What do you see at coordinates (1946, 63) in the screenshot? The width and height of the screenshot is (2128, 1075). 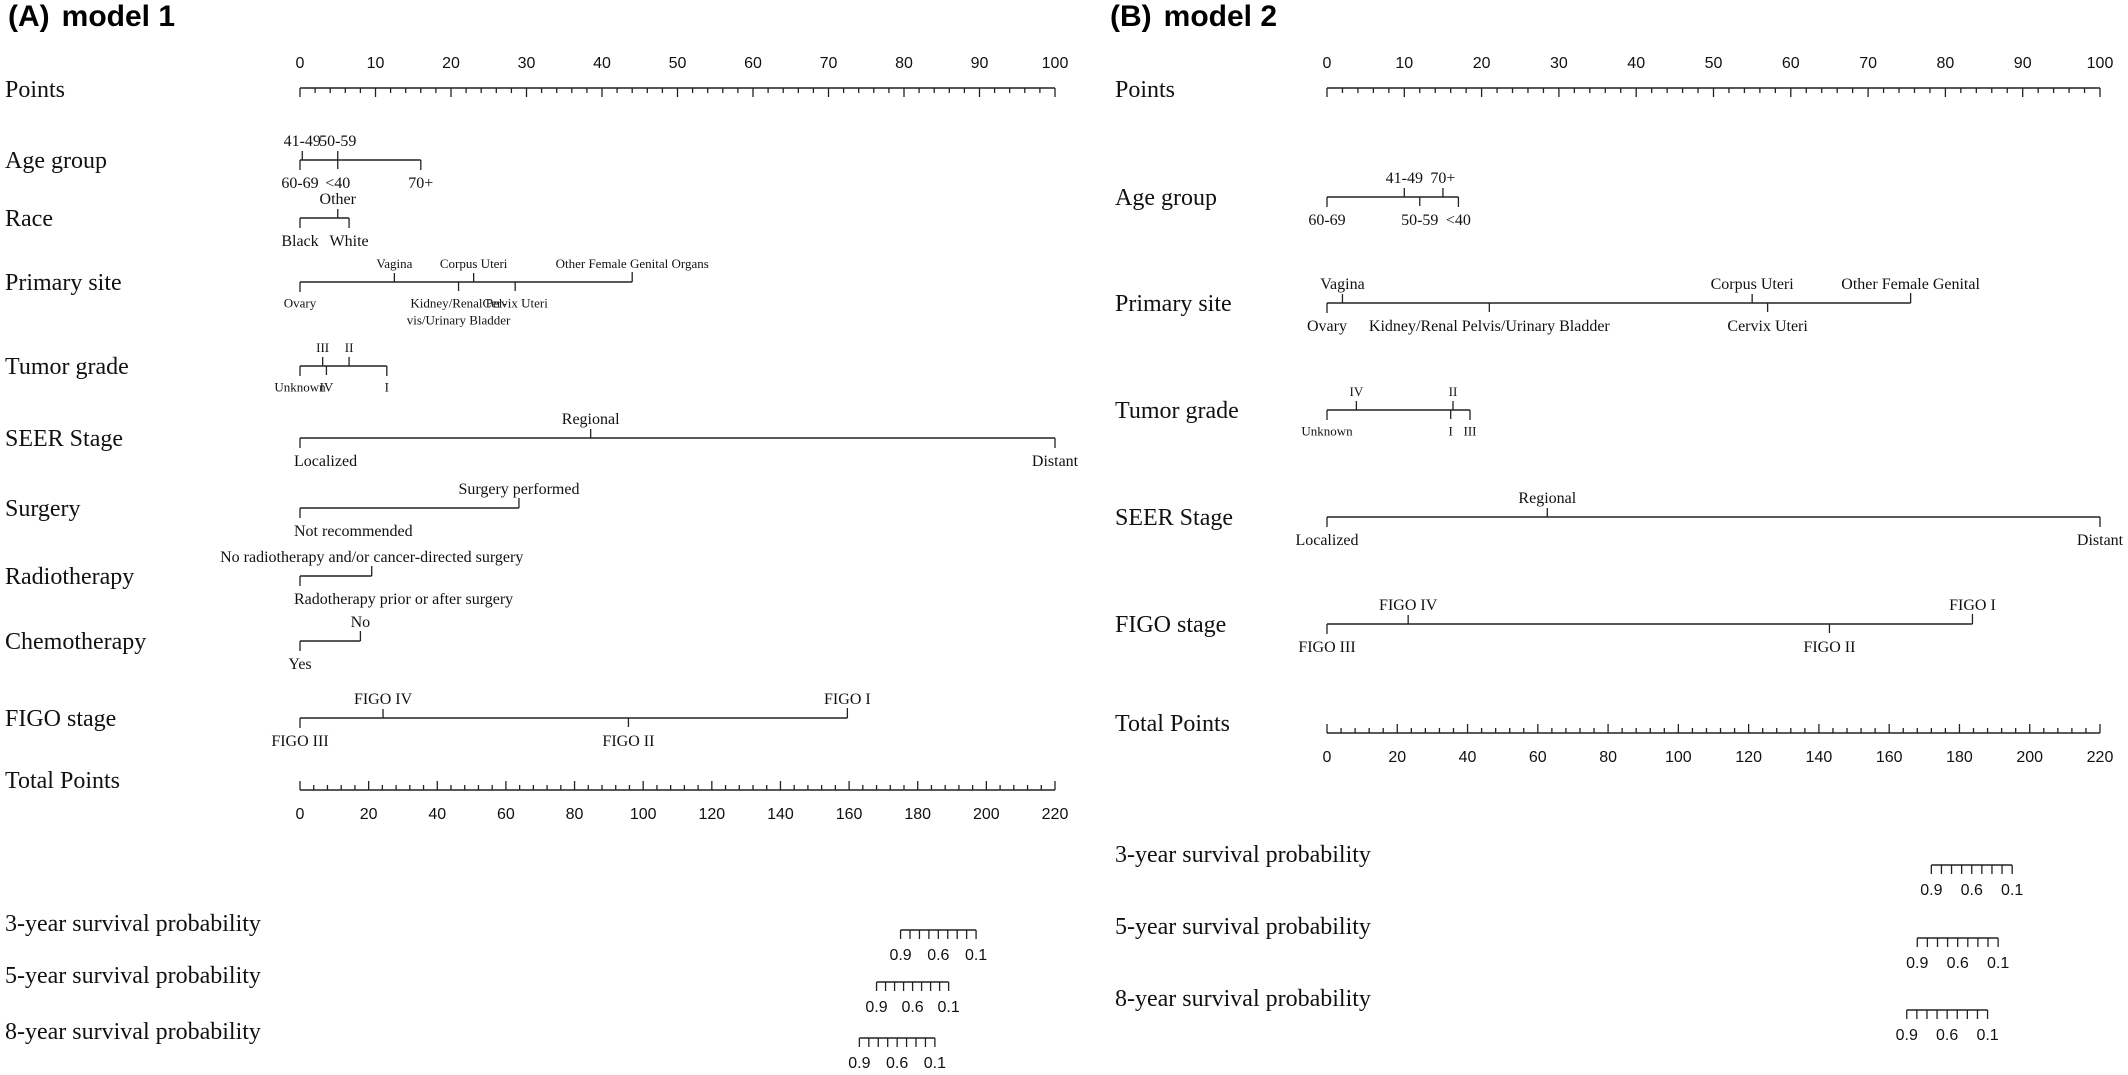 I see `points-axis-tick-label: 80` at bounding box center [1946, 63].